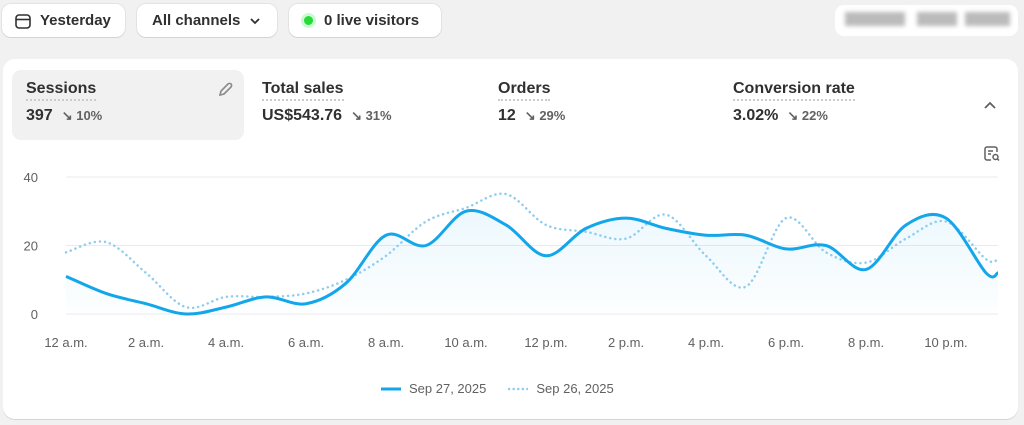  I want to click on channel-label: All channels, so click(196, 20).